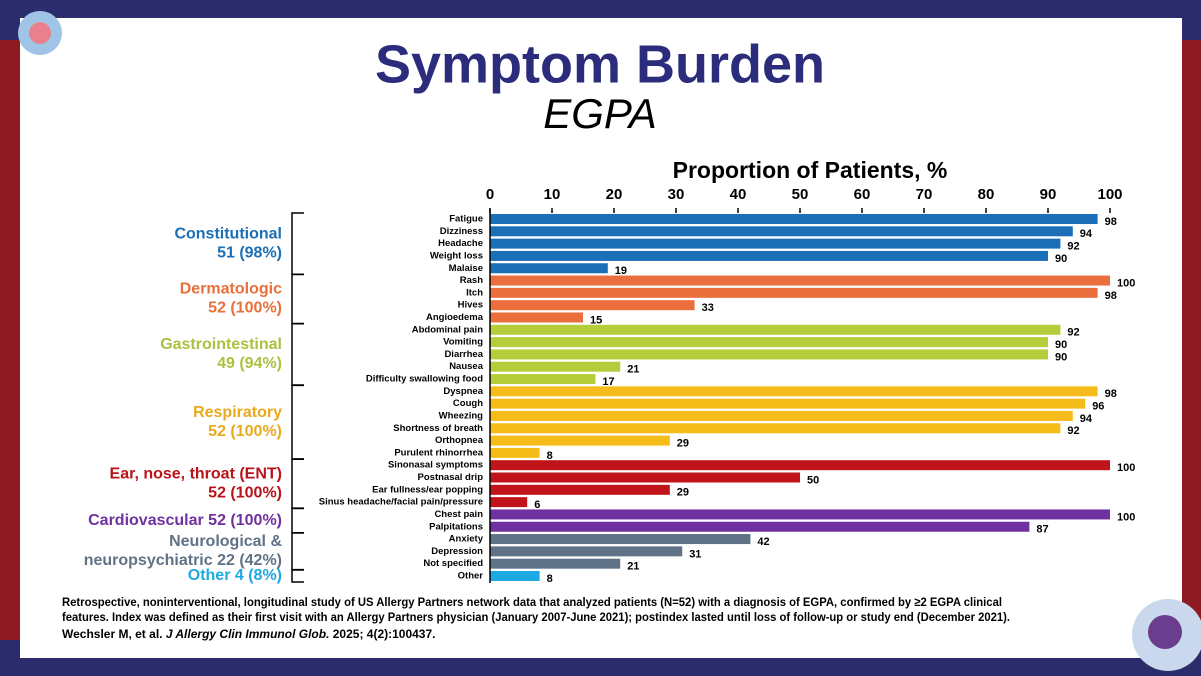  I want to click on decor-cell-core, so click(1165, 632).